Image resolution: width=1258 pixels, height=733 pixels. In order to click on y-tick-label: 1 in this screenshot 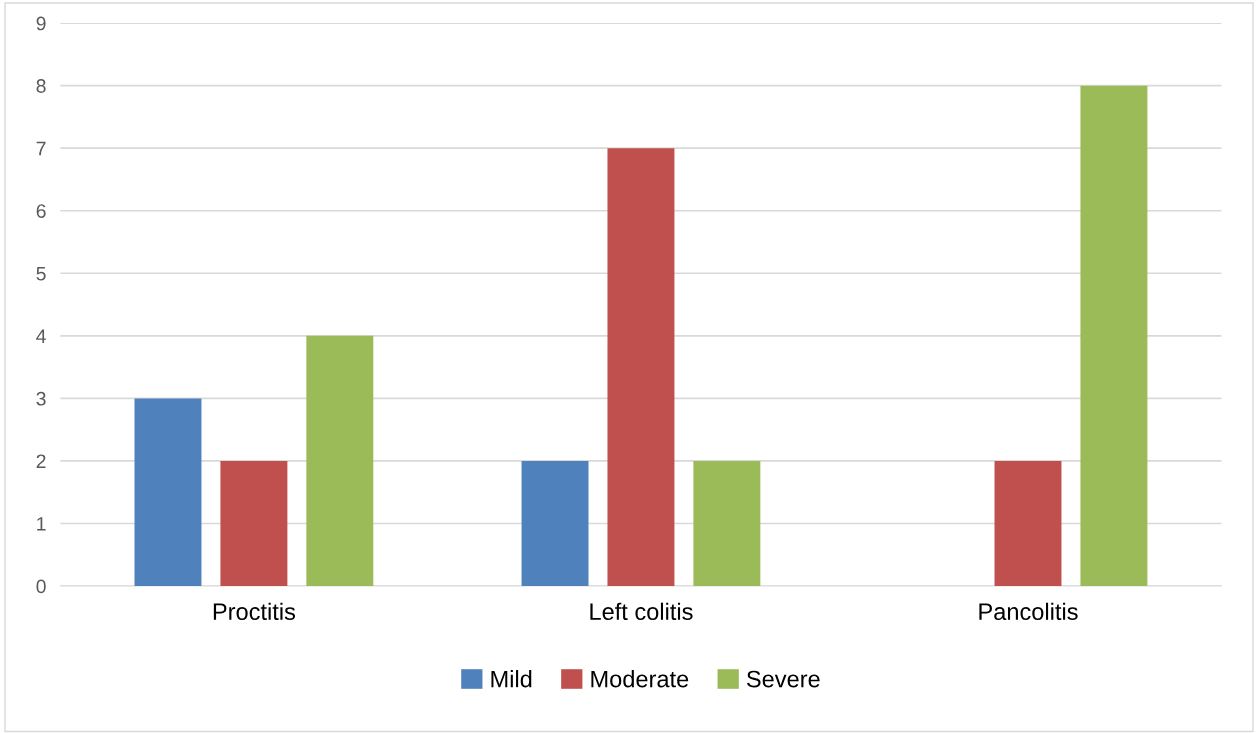, I will do `click(41, 524)`.